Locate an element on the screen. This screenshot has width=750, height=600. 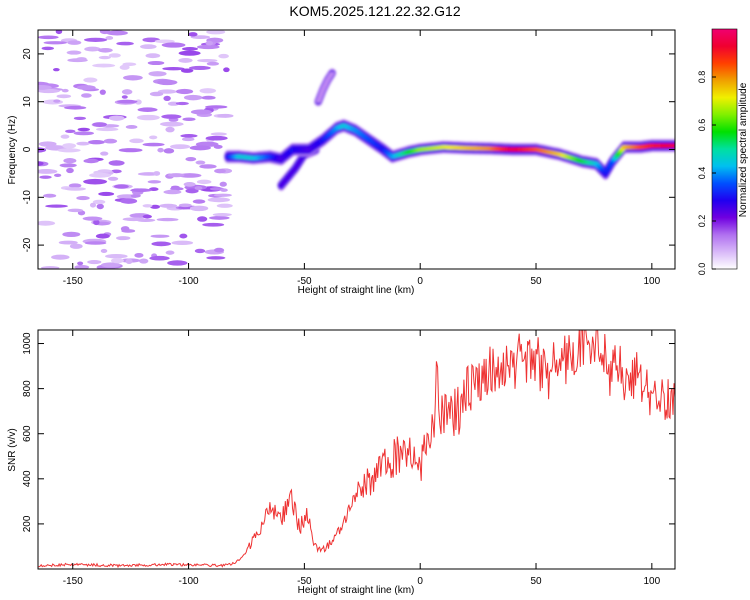
y-tick-label: 400 is located at coordinates (27, 478).